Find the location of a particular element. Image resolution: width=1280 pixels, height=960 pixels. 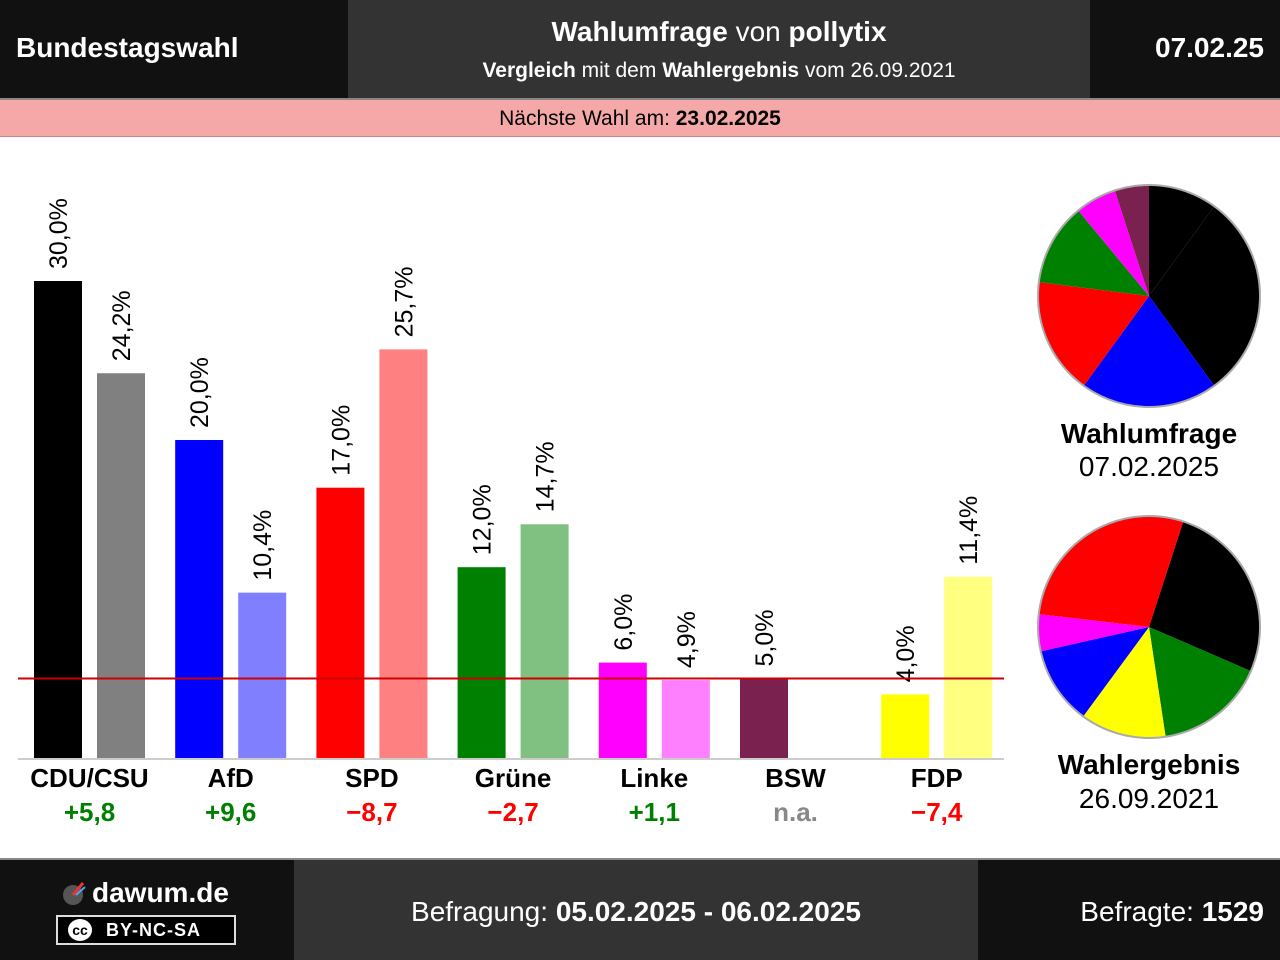

survey-label: Befragung: is located at coordinates (483, 911).